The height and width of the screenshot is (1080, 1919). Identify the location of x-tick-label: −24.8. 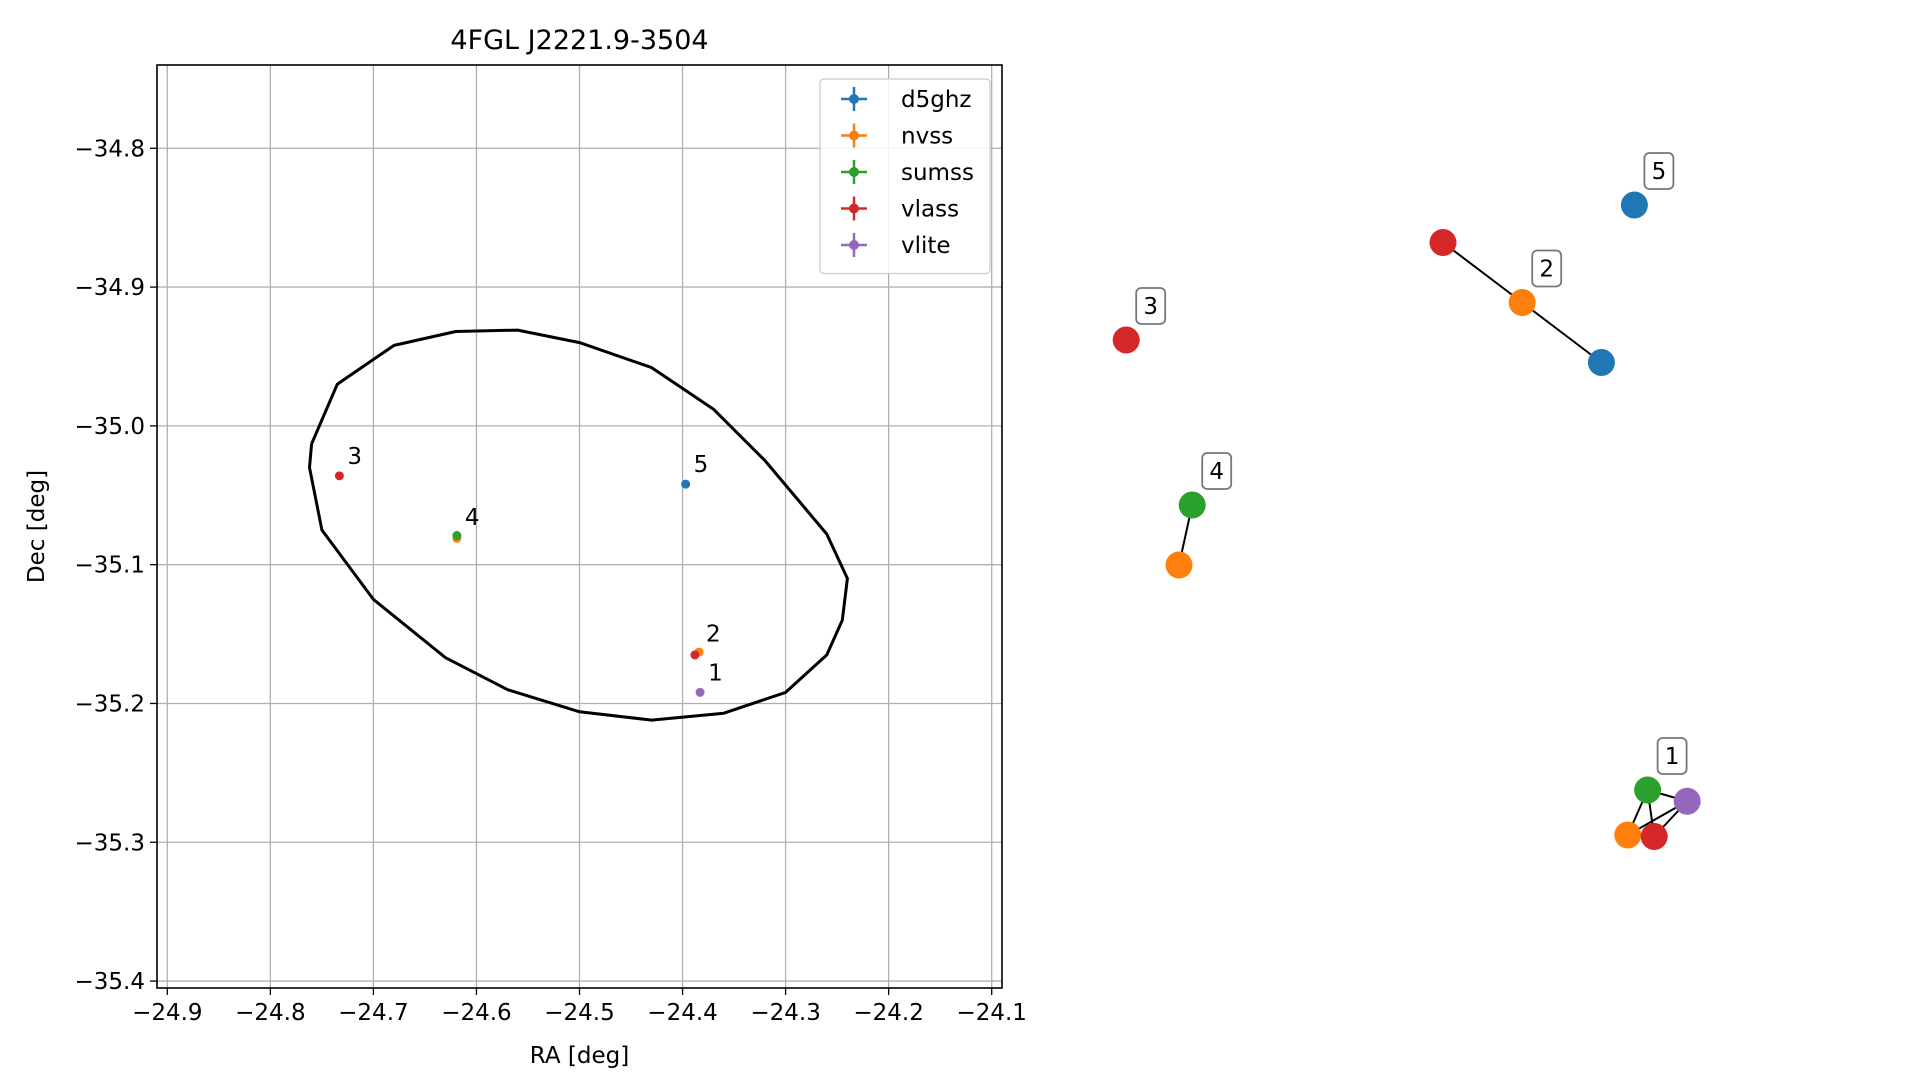
(270, 1013).